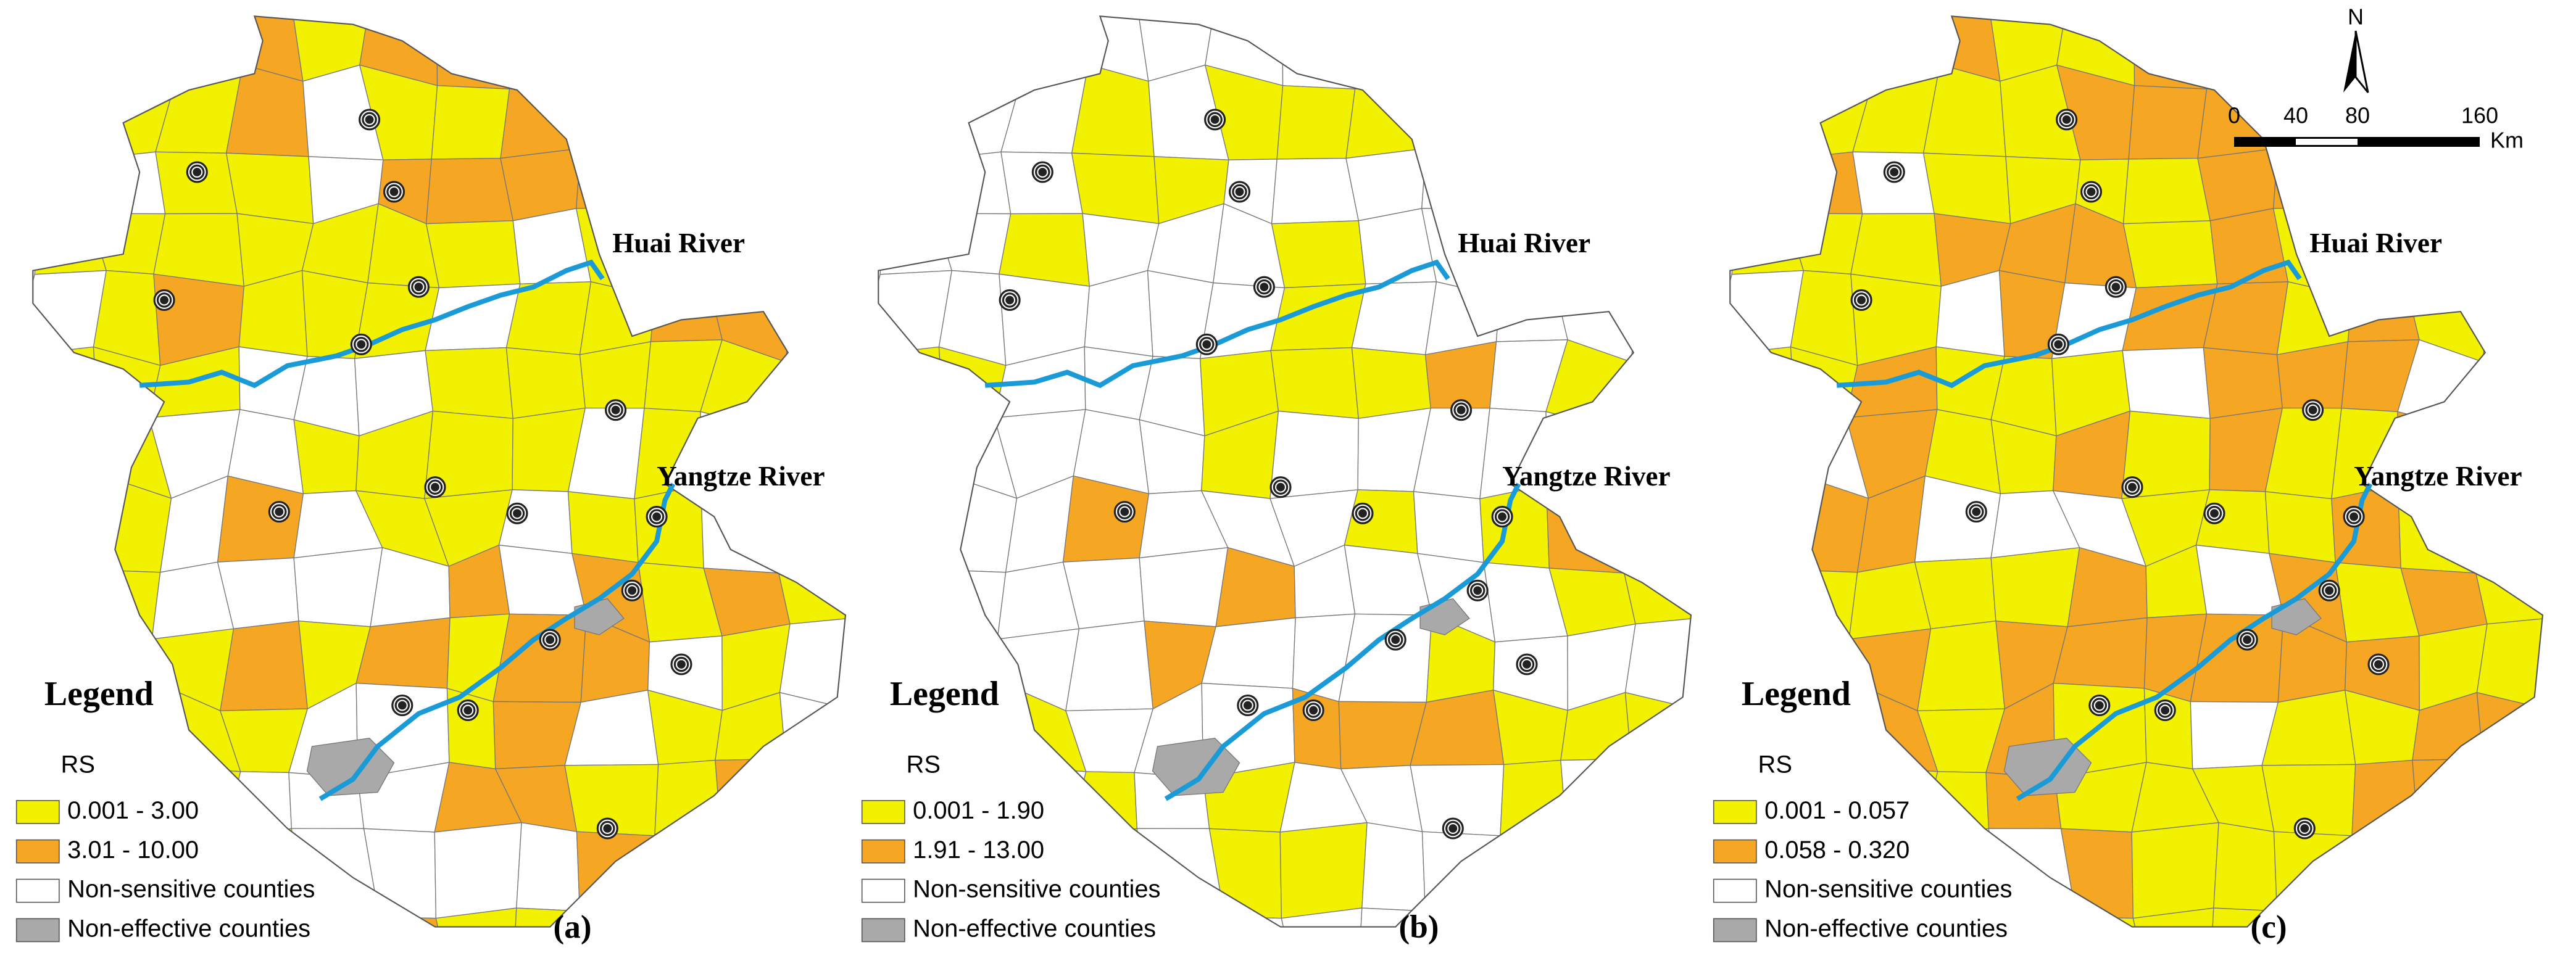 This screenshot has width=2576, height=974. I want to click on legend-title: Legend, so click(99, 694).